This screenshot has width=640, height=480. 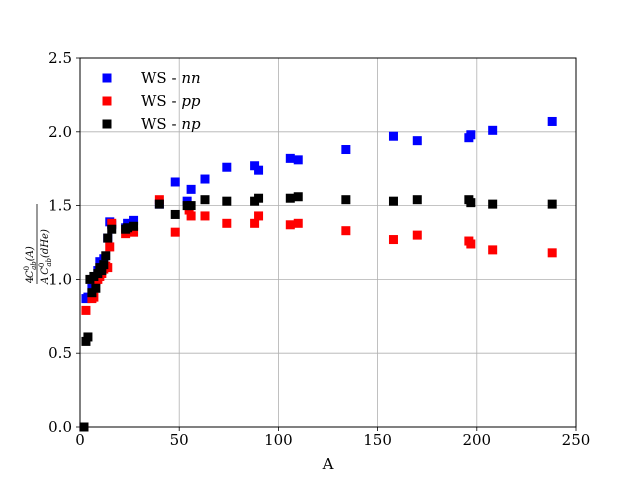 What do you see at coordinates (60, 206) in the screenshot?
I see `y-tick-label: 1.5` at bounding box center [60, 206].